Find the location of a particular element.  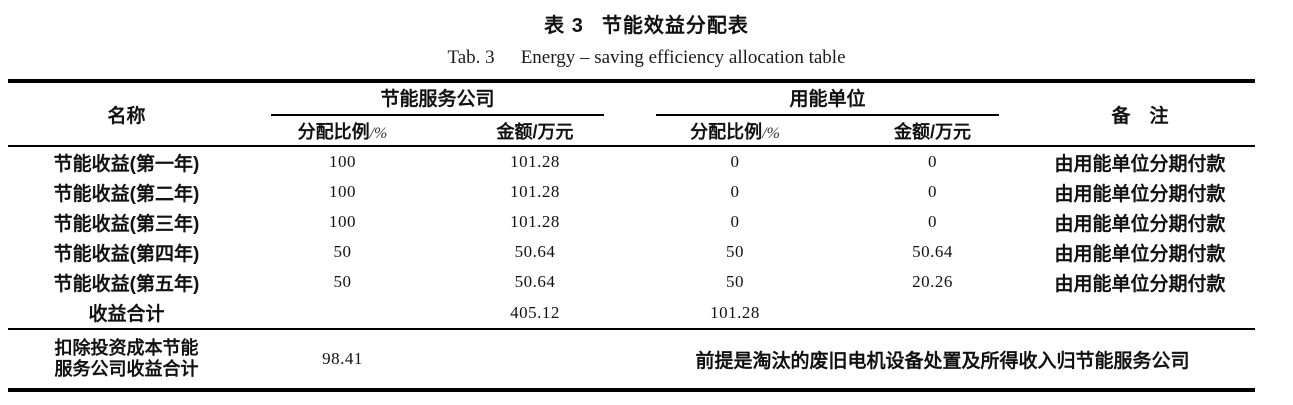

column-header-user-ratio: 分配比例/% is located at coordinates (735, 131).